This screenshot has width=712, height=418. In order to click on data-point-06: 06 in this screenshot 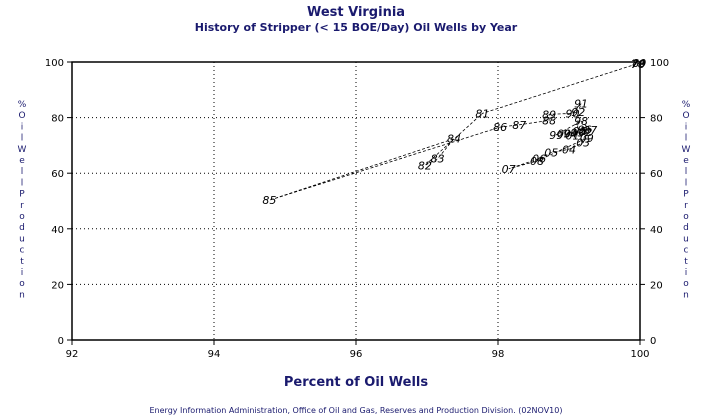, I will do `click(539, 159)`.